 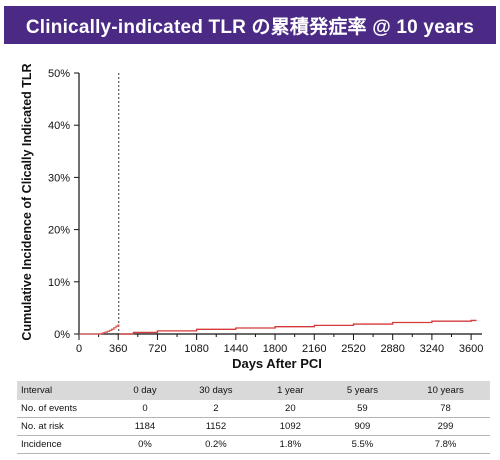 I want to click on table-cell: Incidence, so click(x=66, y=444).